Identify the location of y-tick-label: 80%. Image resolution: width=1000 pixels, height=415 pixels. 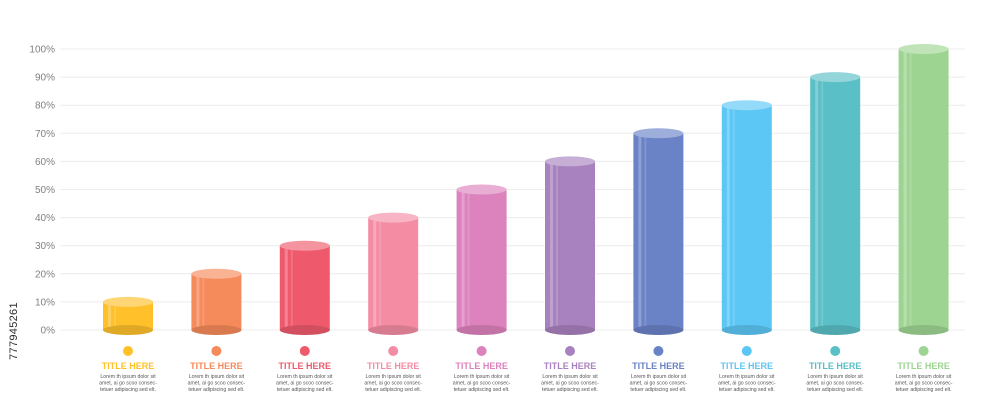
(45, 106).